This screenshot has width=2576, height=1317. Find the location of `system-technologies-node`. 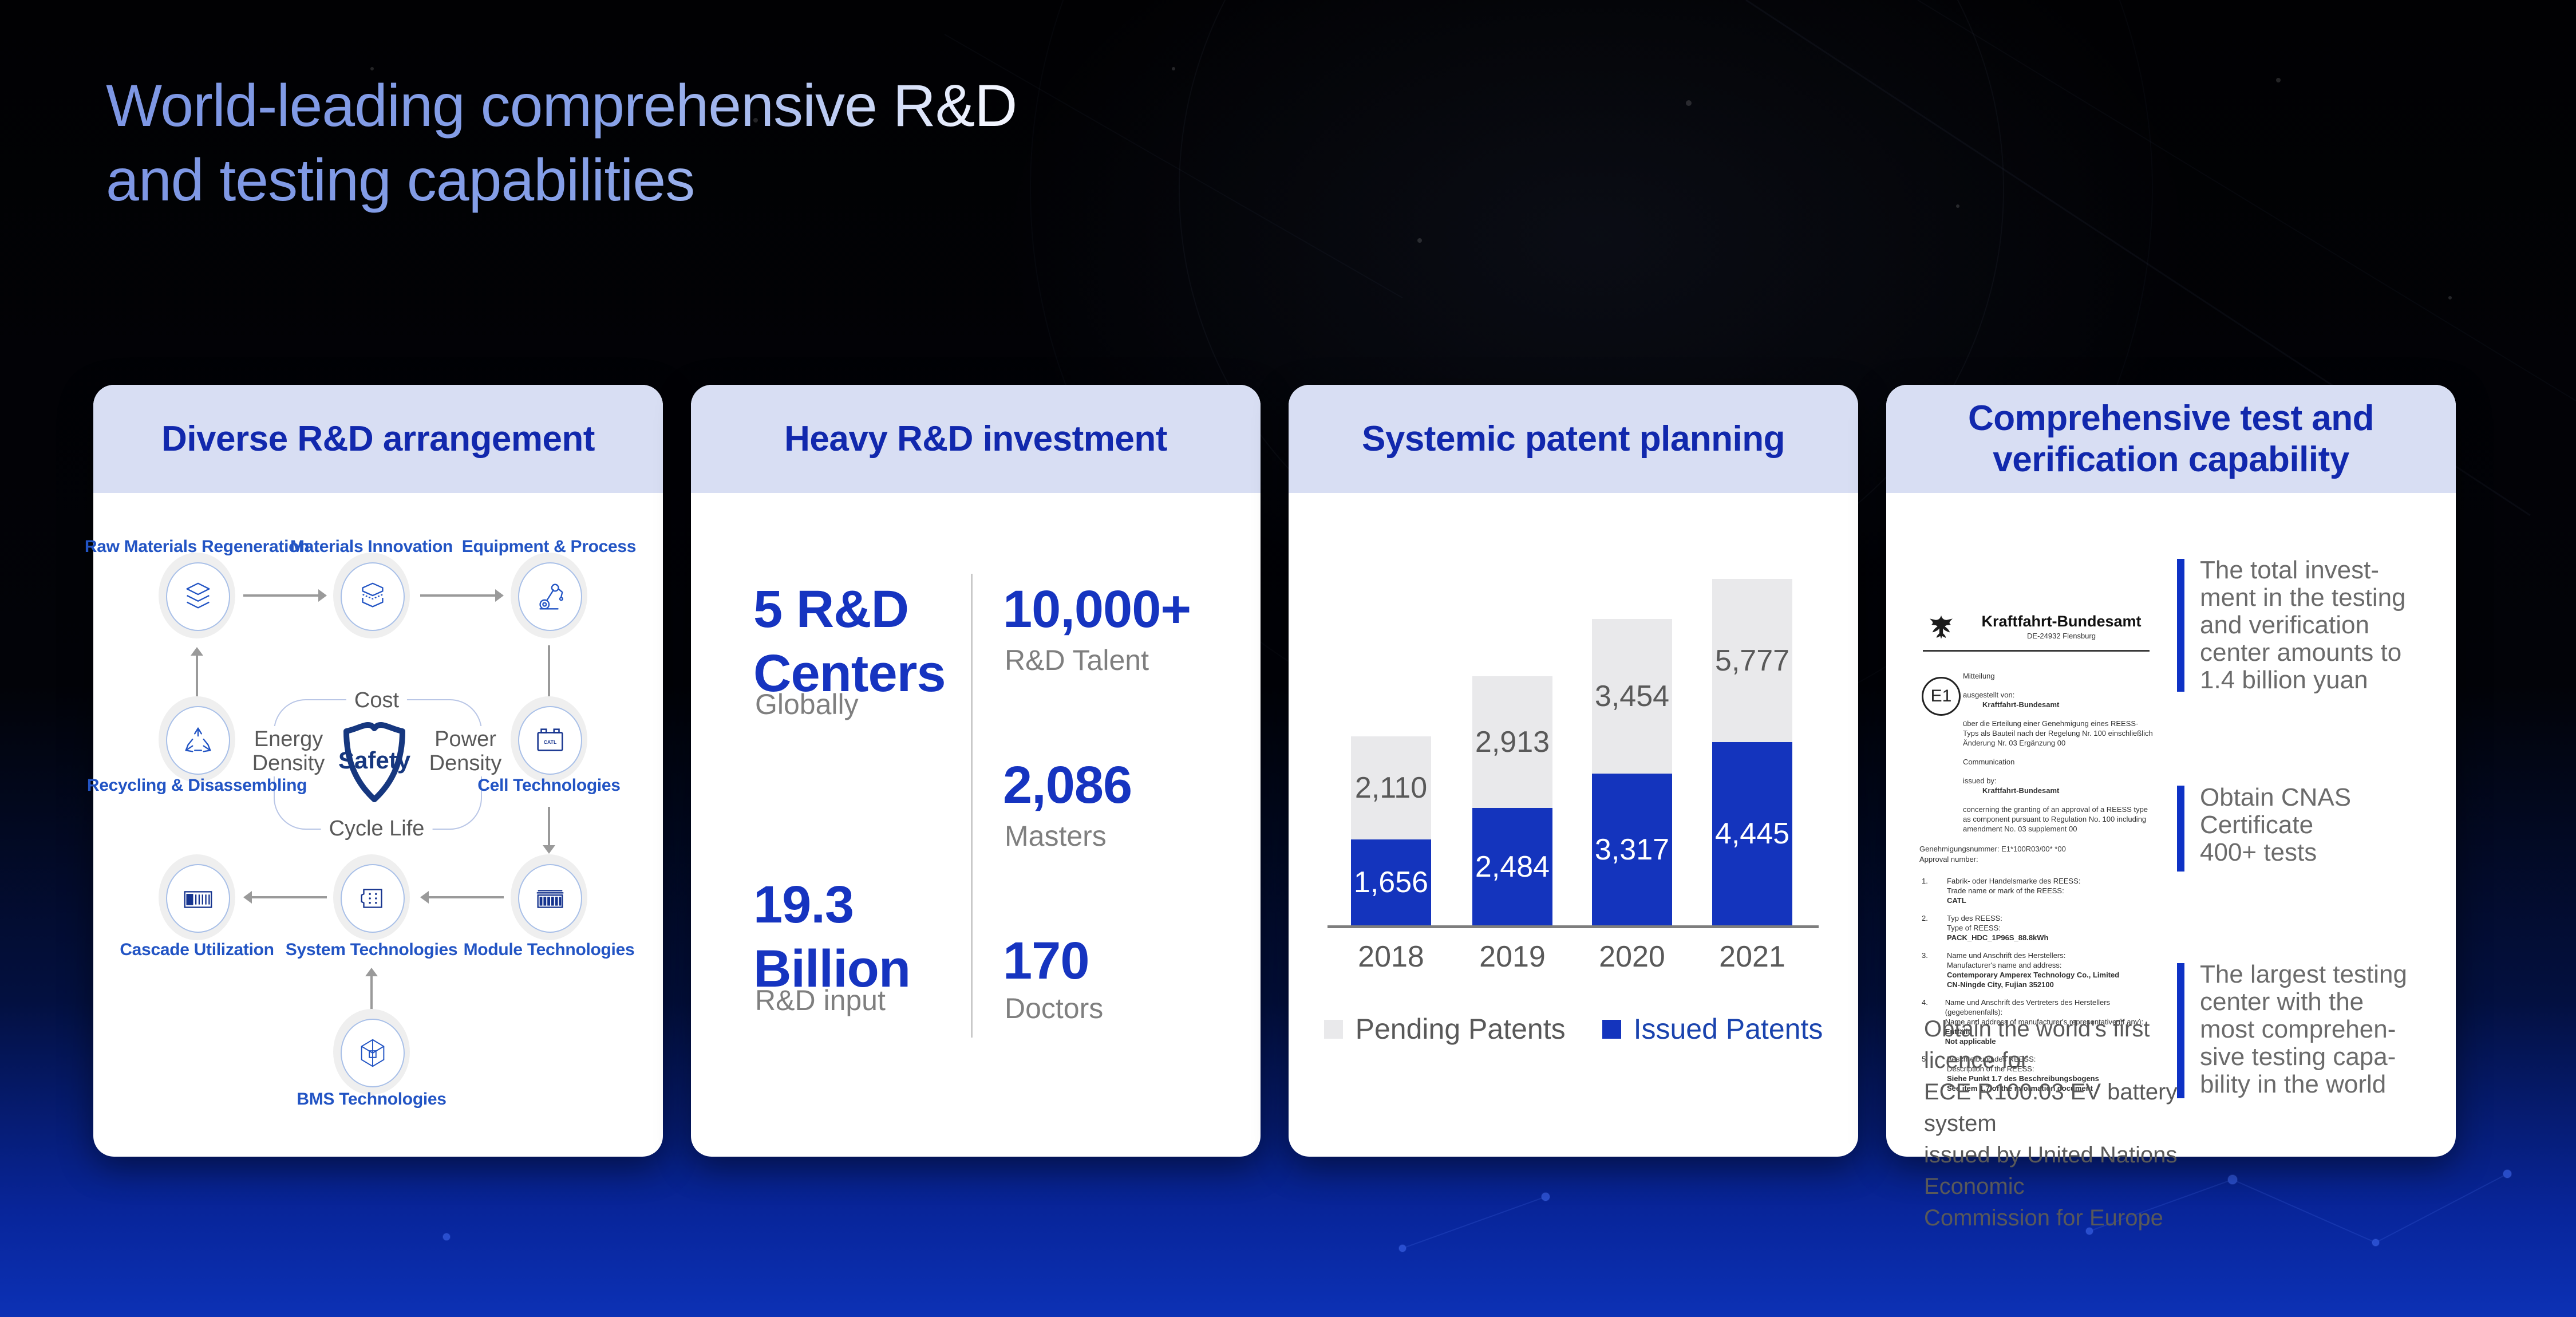

system-technologies-node is located at coordinates (371, 897).